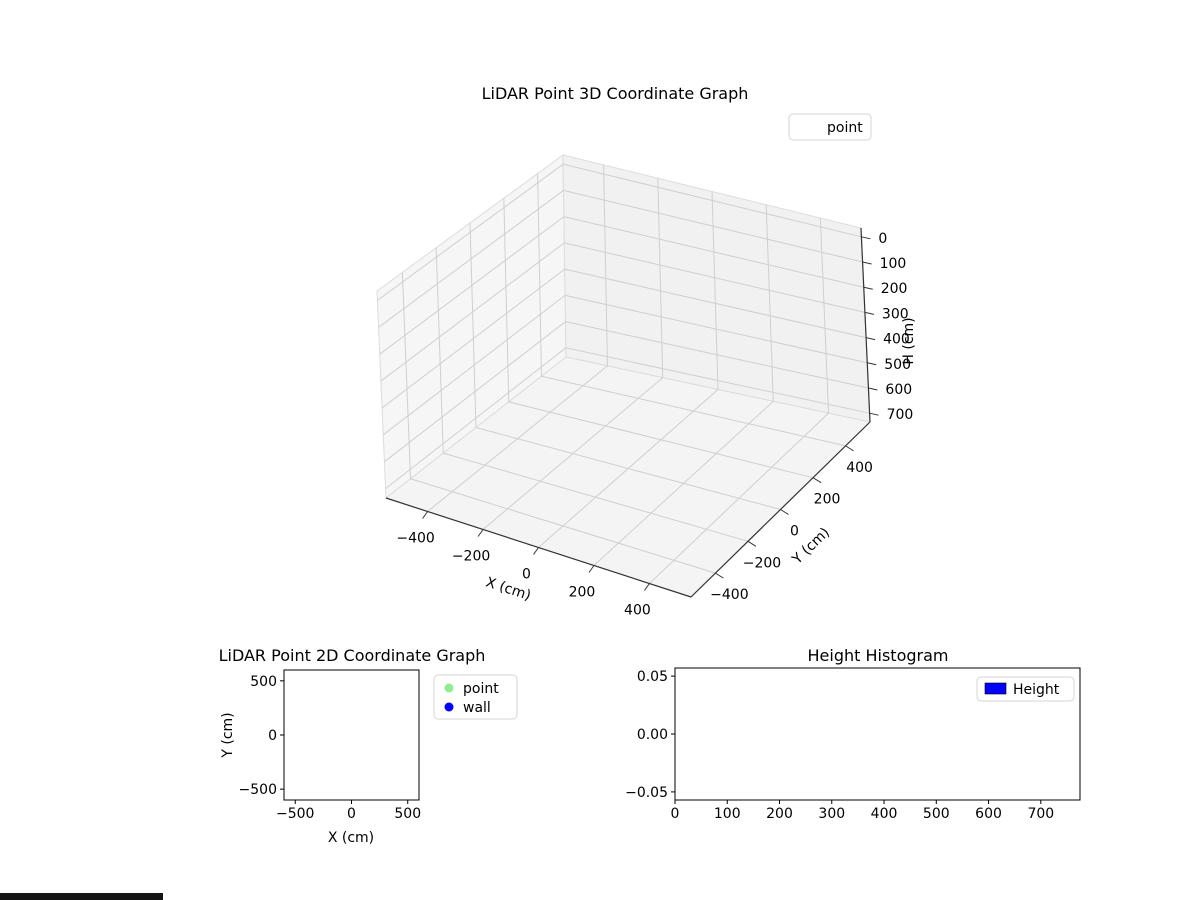 Image resolution: width=1200 pixels, height=900 pixels. Describe the element at coordinates (352, 655) in the screenshot. I see `2d-plot-title: LiDAR Point 2D Coordinate Graph` at that location.